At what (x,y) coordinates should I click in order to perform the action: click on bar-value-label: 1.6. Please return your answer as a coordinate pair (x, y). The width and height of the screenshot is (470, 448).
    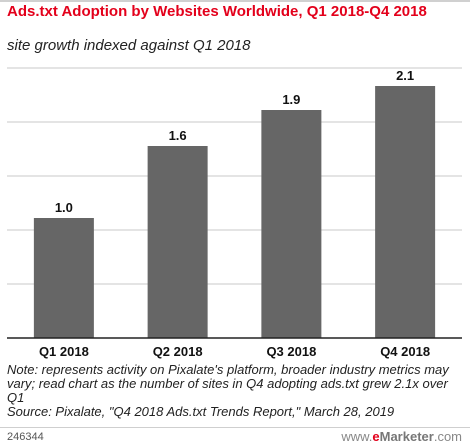
    Looking at the image, I should click on (178, 135).